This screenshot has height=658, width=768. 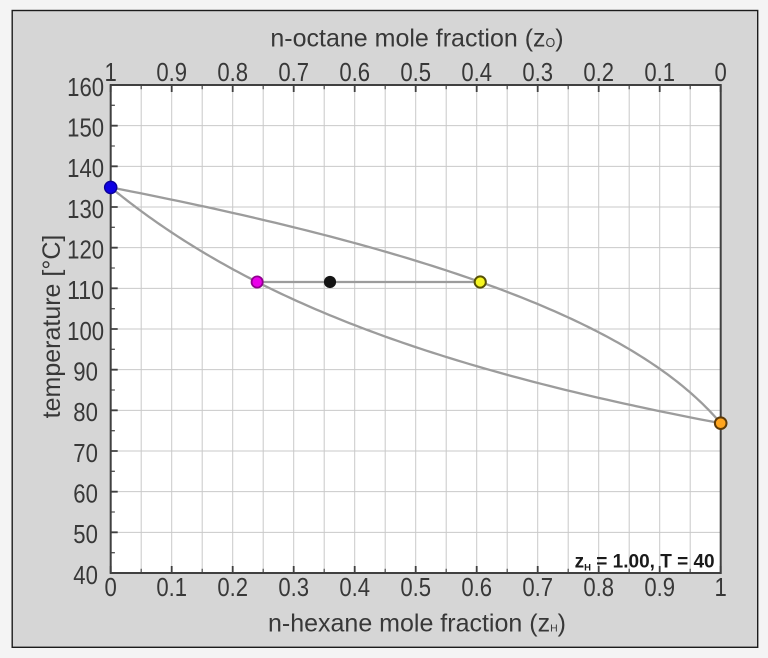 What do you see at coordinates (52, 327) in the screenshot?
I see `svg-text: temperature [°C]` at bounding box center [52, 327].